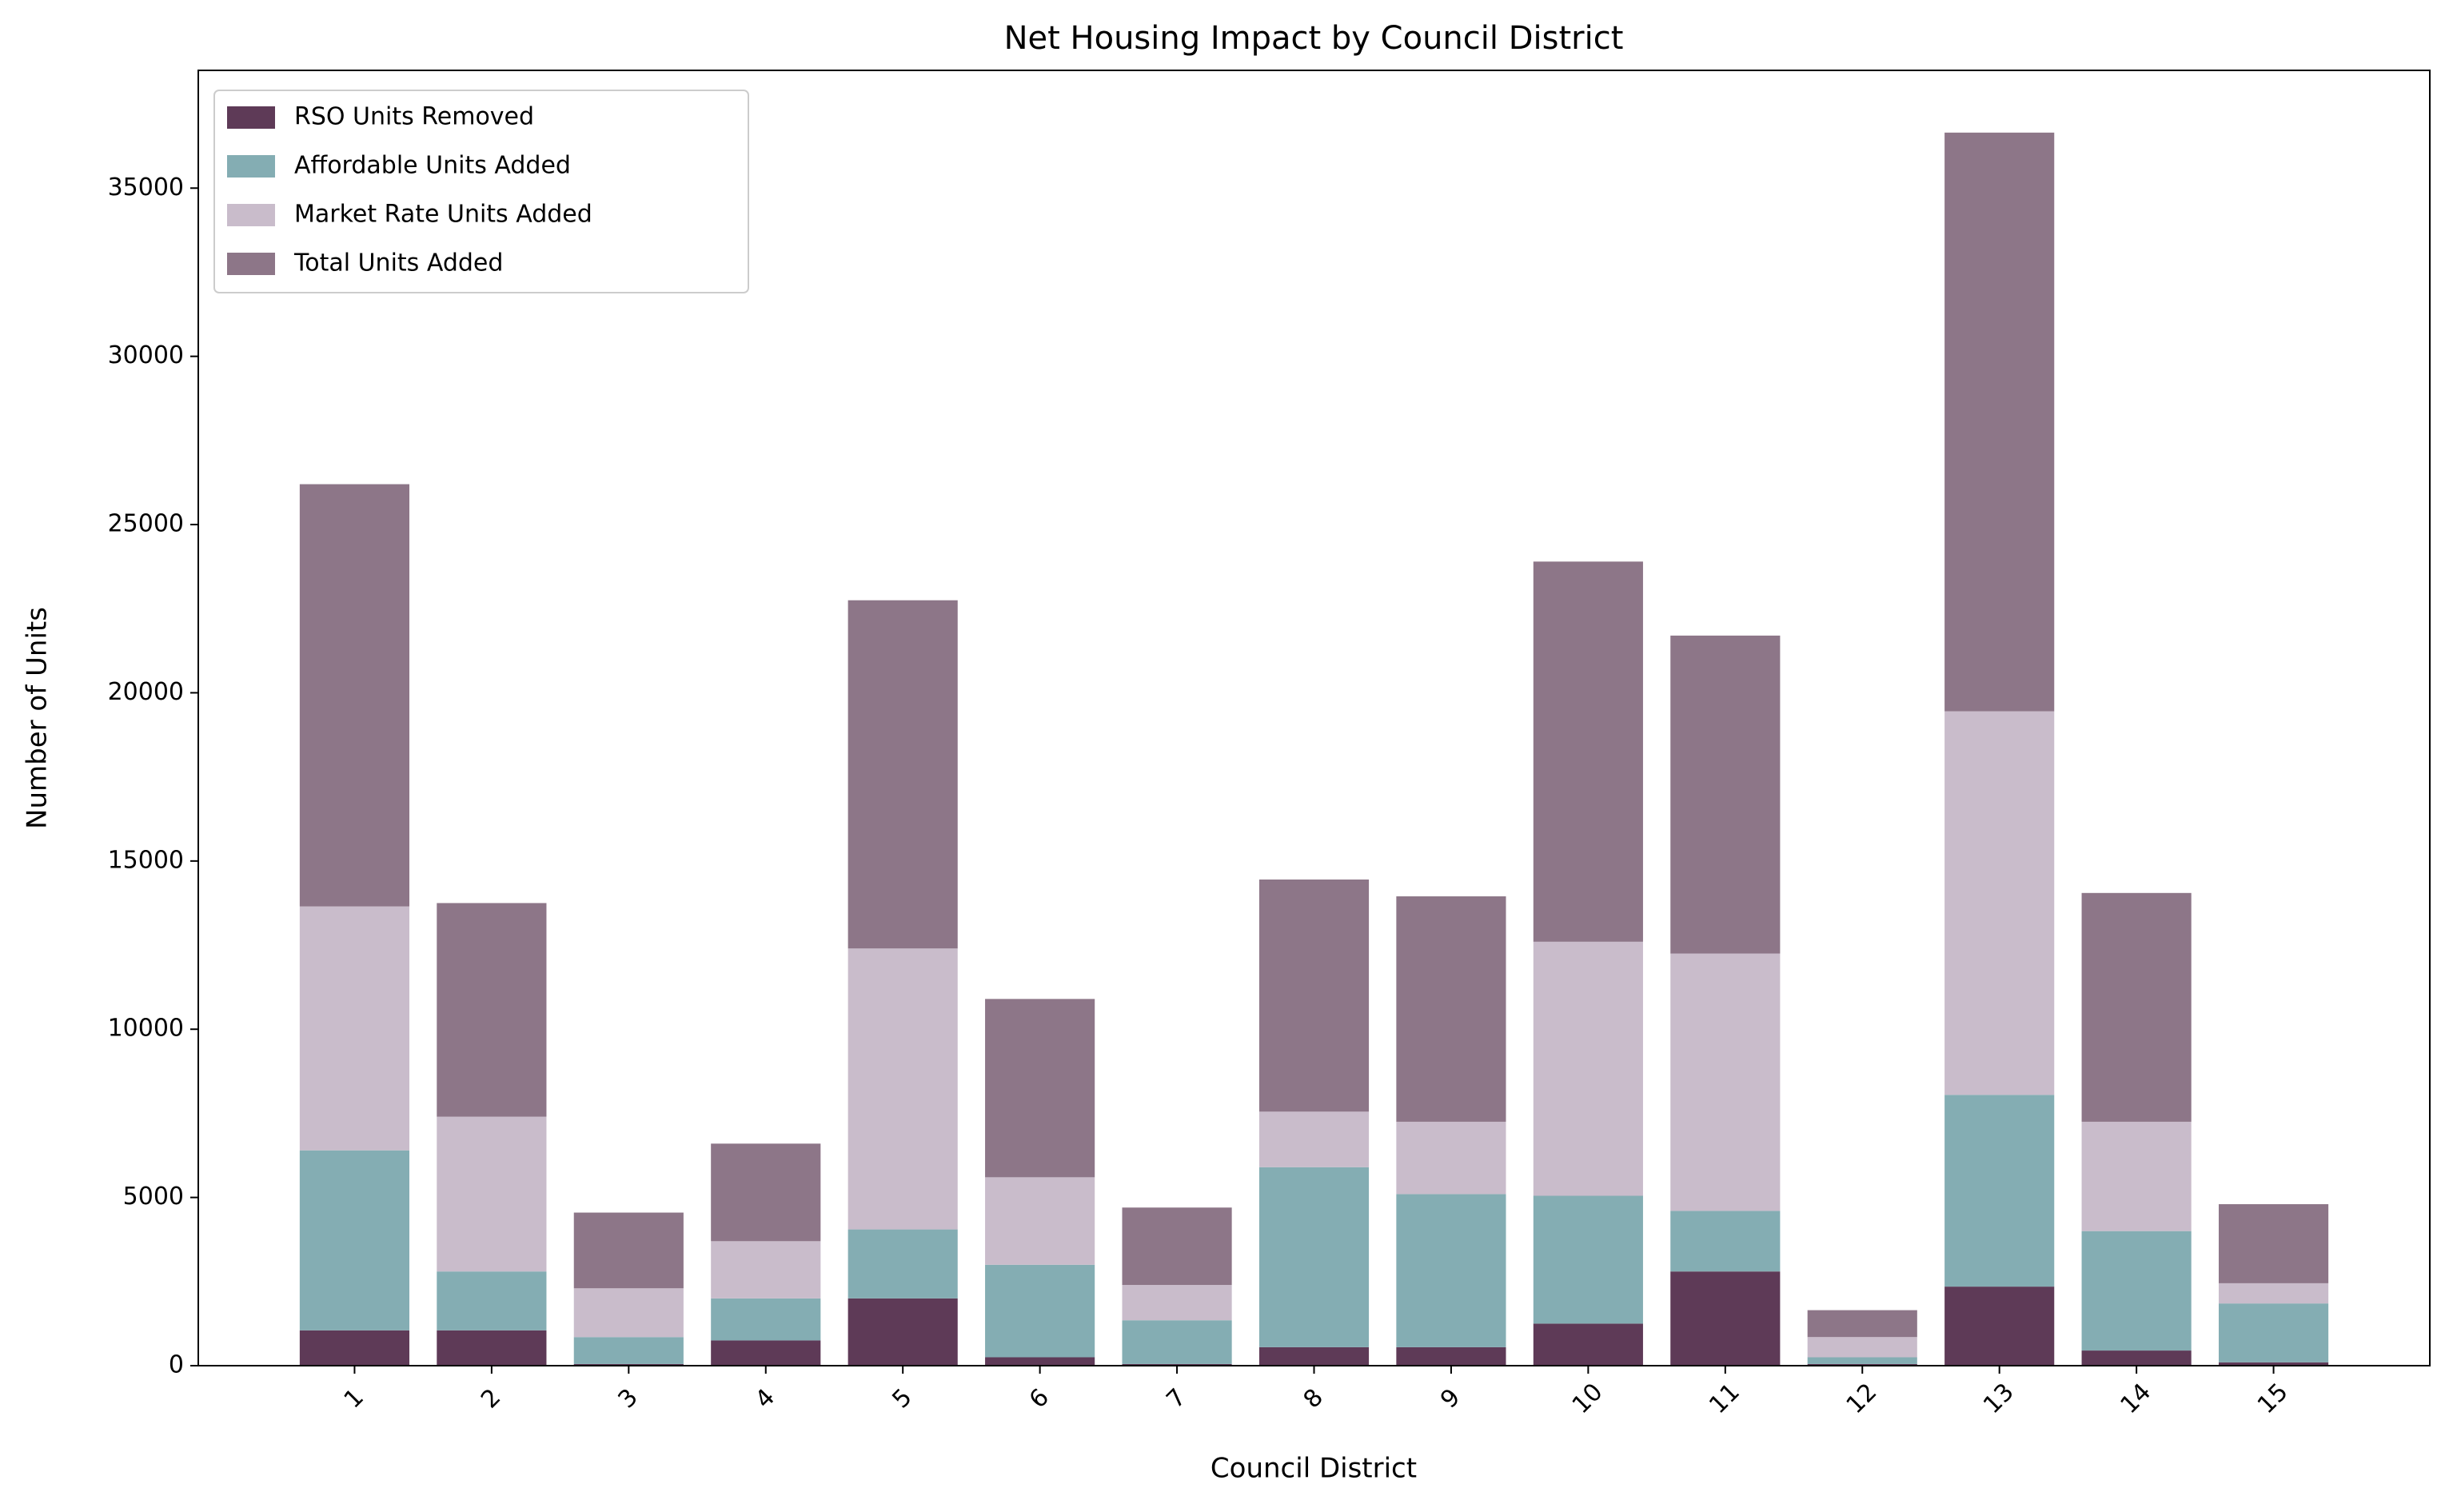 Image resolution: width=2453 pixels, height=1512 pixels. What do you see at coordinates (2273, 1398) in the screenshot?
I see `x-tick-label: 15` at bounding box center [2273, 1398].